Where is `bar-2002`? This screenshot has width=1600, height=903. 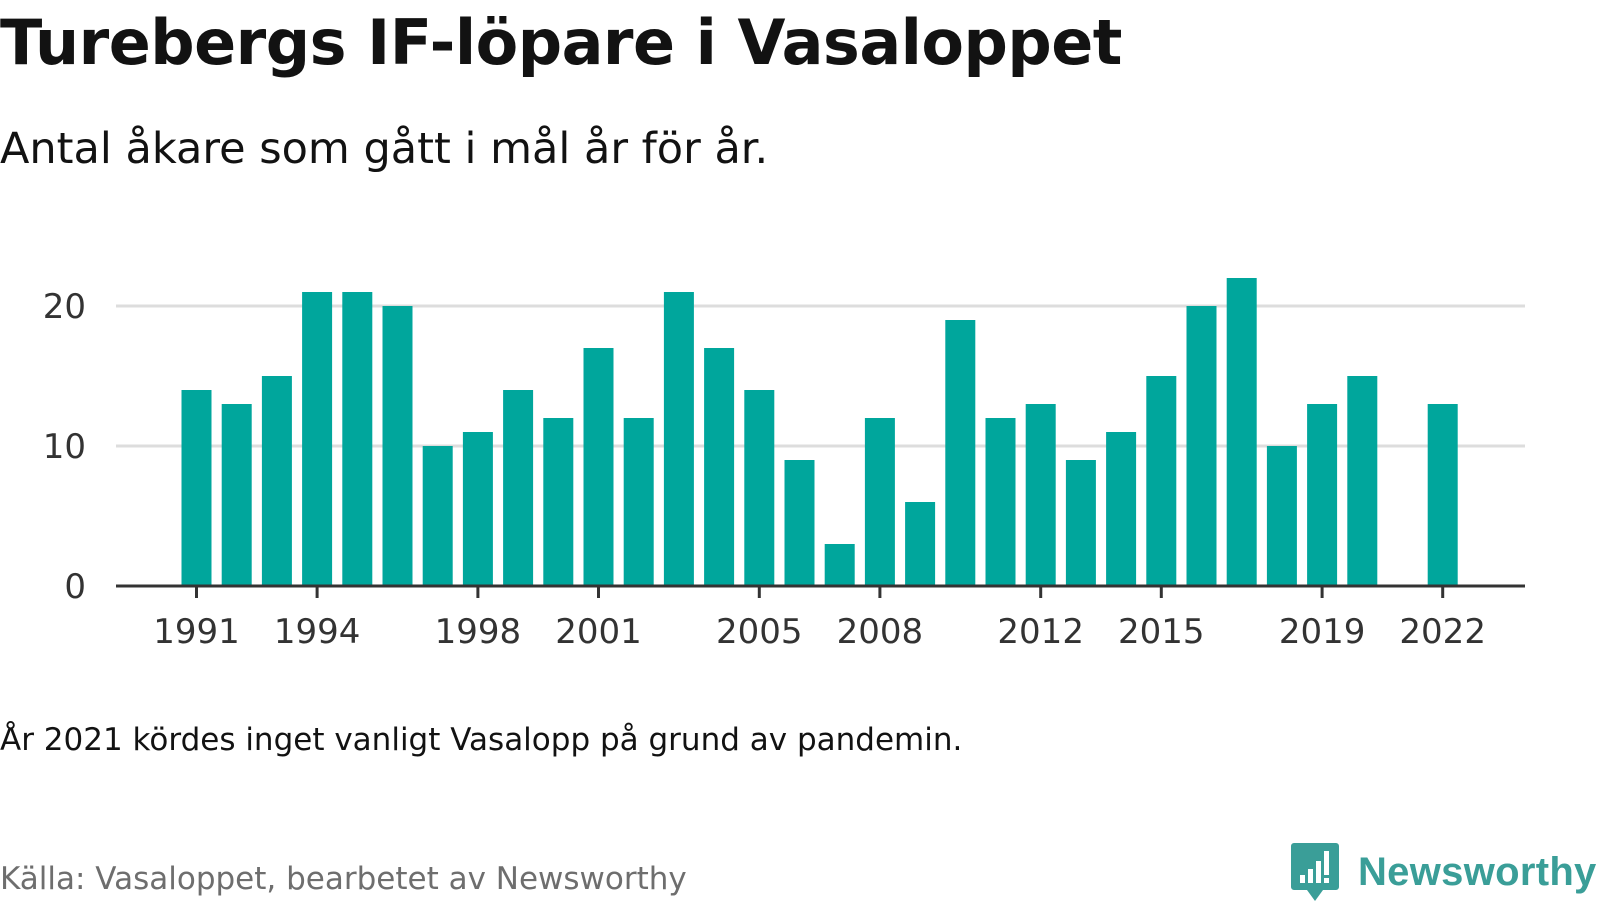
bar-2002 is located at coordinates (638, 502).